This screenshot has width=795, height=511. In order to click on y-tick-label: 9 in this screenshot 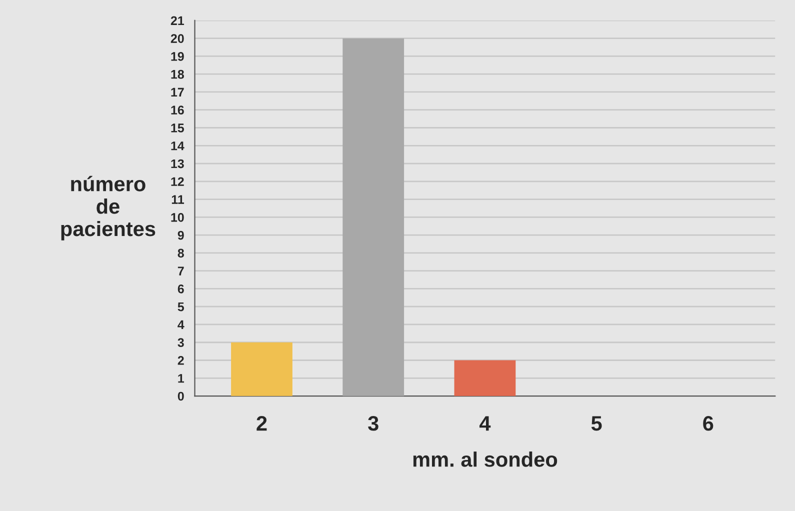, I will do `click(181, 235)`.